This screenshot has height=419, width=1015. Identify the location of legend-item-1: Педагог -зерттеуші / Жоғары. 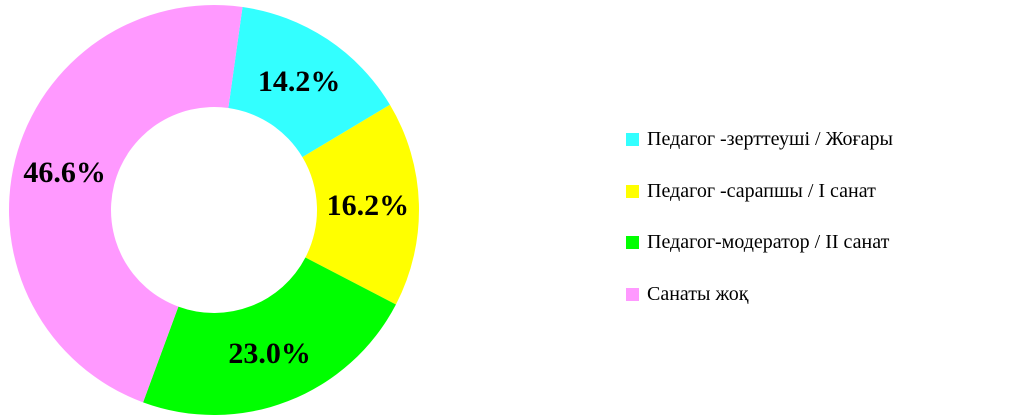
(759, 139).